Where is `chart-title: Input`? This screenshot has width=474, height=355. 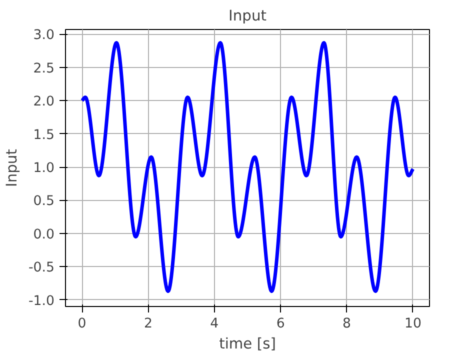
chart-title: Input is located at coordinates (247, 16).